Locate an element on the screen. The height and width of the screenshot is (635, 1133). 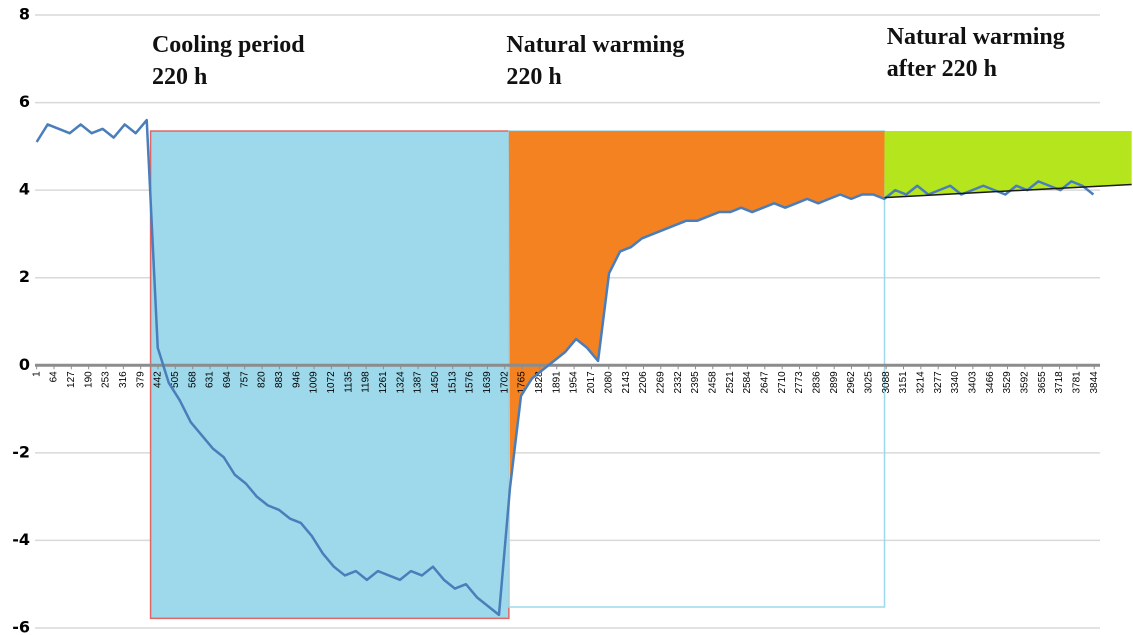
annotation: after 220 h is located at coordinates (942, 69).